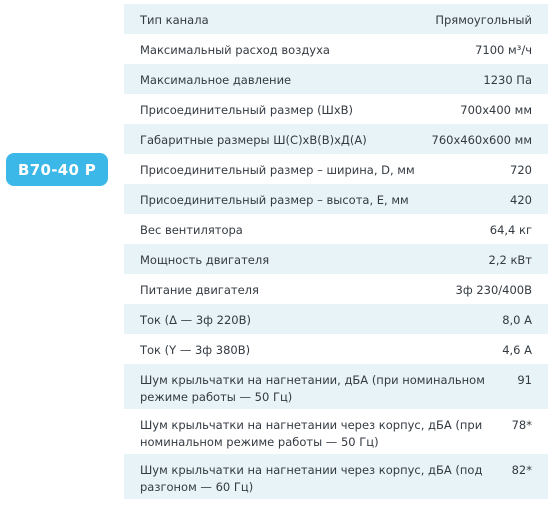 Image resolution: width=553 pixels, height=512 pixels. What do you see at coordinates (235, 50) in the screenshot?
I see `spec-label: Максимальный расход воздуха` at bounding box center [235, 50].